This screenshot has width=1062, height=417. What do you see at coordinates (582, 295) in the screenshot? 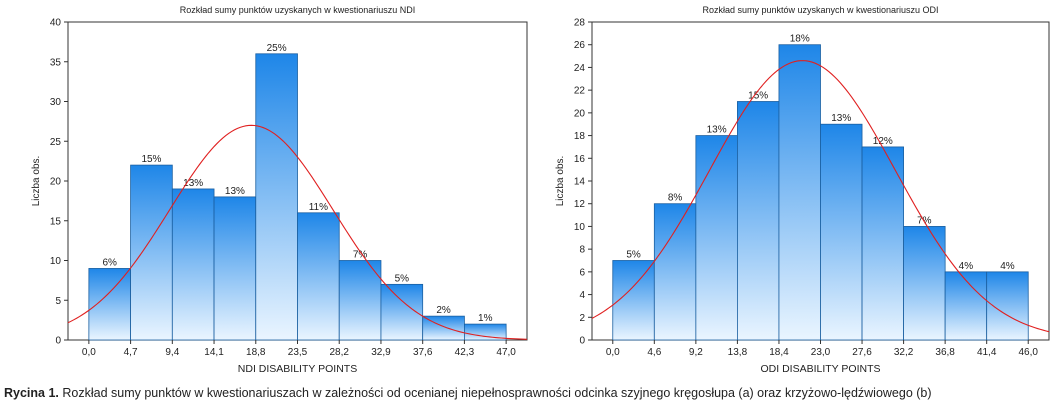
I see `y-tick-label: 4` at bounding box center [582, 295].